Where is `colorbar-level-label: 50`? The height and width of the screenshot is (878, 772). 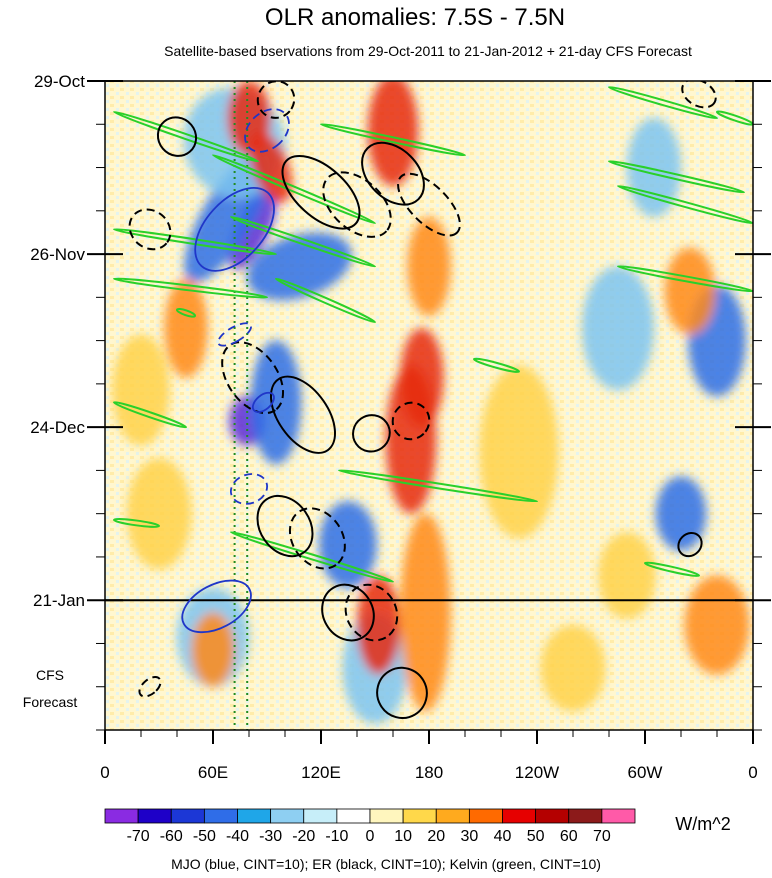 colorbar-level-label: 50 is located at coordinates (536, 836).